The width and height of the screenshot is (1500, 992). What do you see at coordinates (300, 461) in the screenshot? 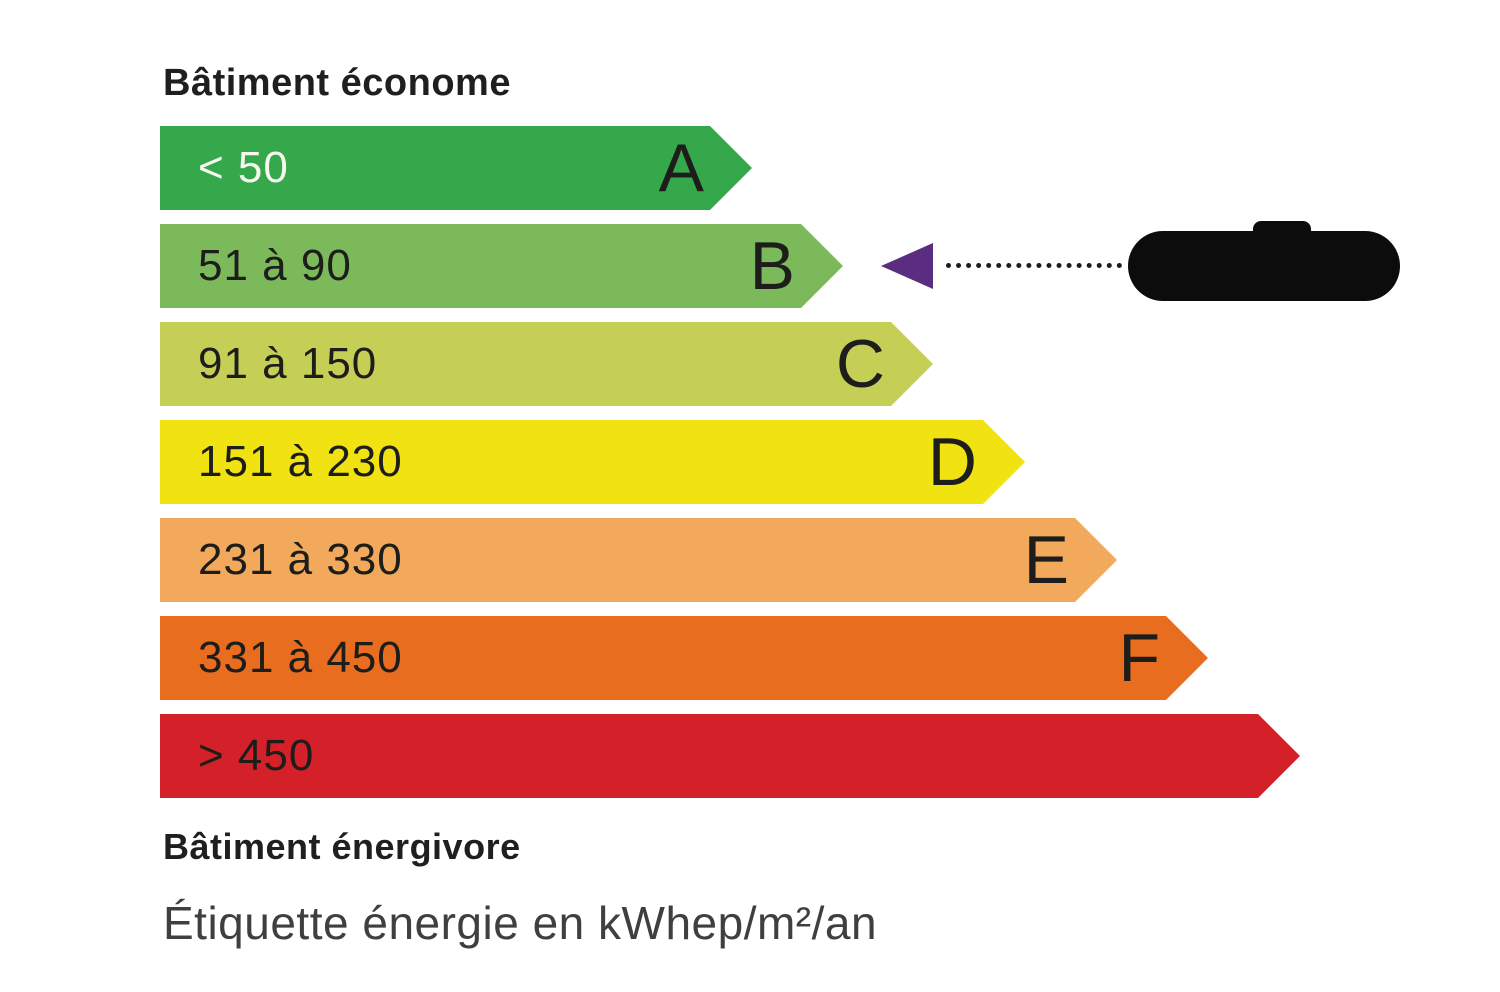
I see `class-range-label: 151 à 230` at bounding box center [300, 461].